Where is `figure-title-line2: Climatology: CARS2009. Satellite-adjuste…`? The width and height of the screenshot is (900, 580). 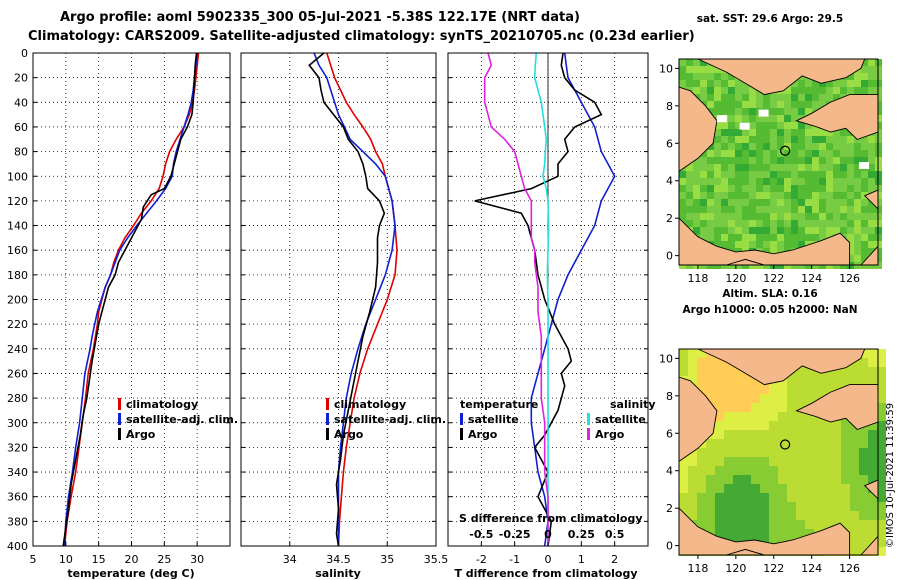 figure-title-line2: Climatology: CARS2009. Satellite-adjuste… is located at coordinates (361, 36).